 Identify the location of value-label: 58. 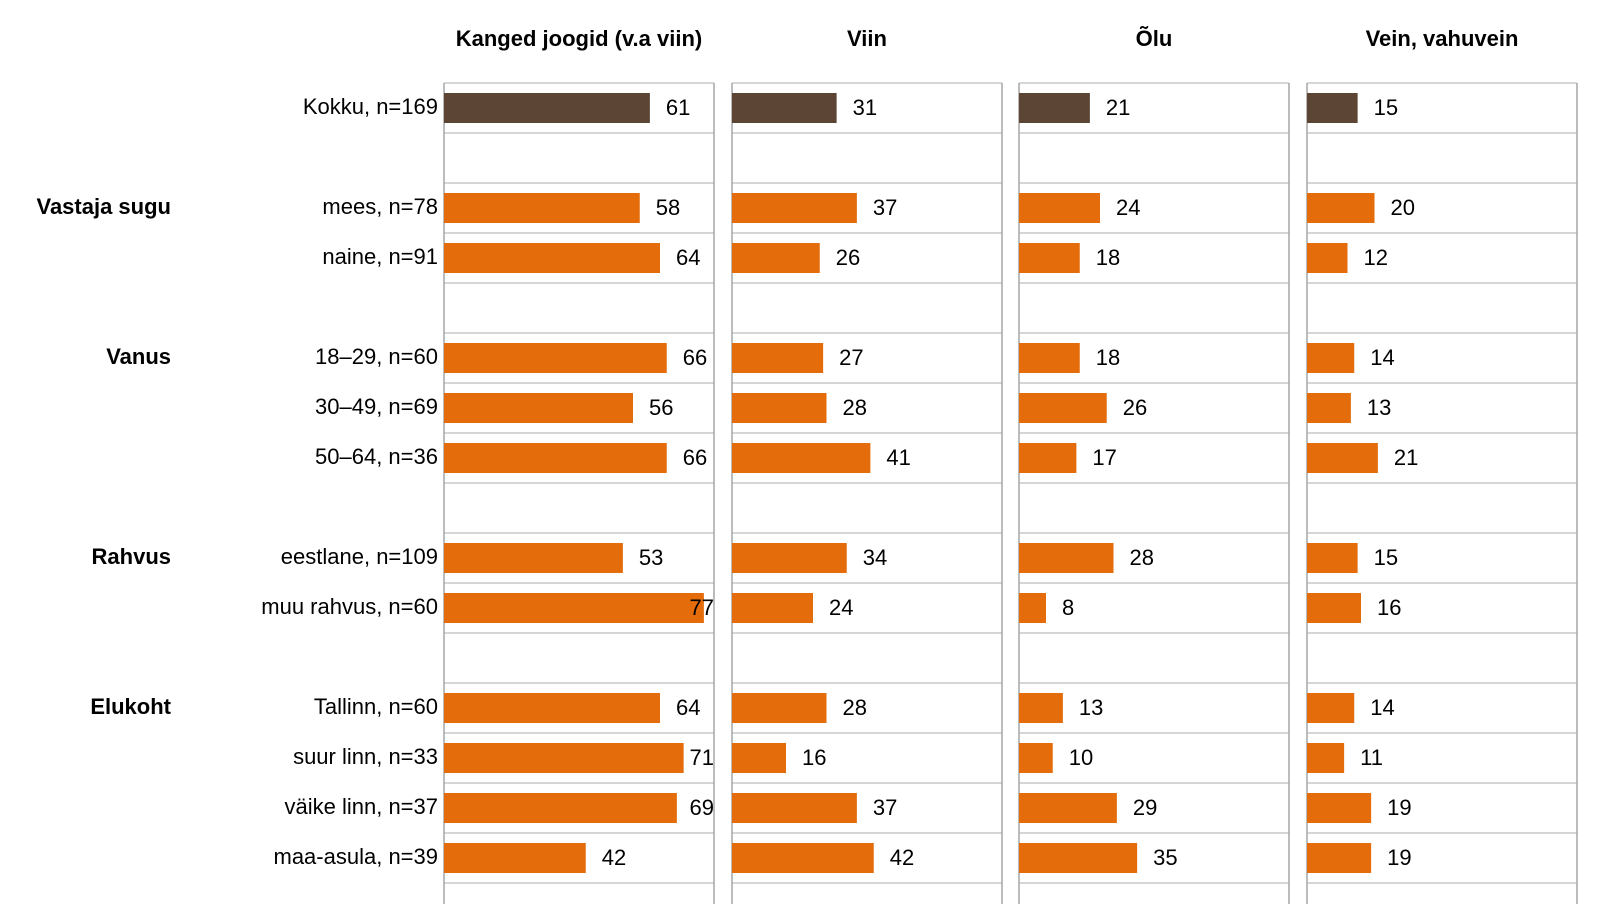
(668, 207).